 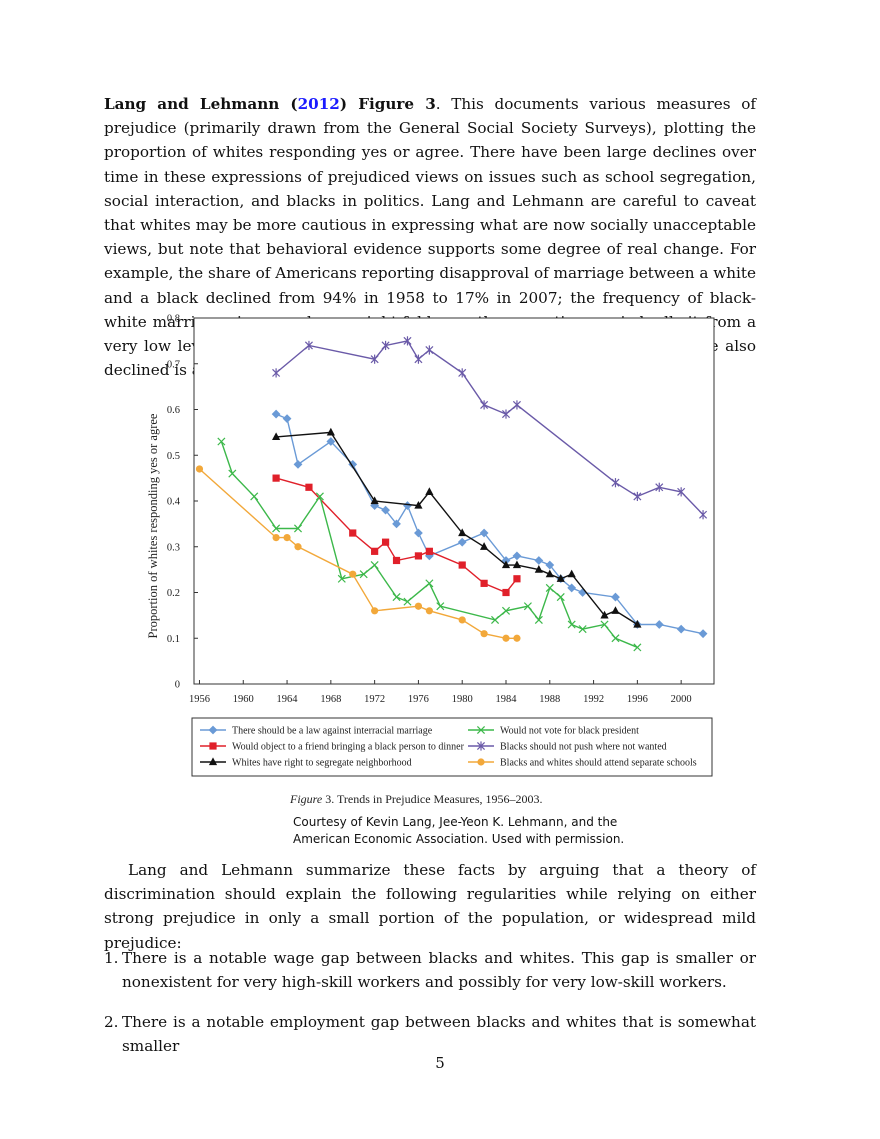 What do you see at coordinates (481, 746) in the screenshot?
I see `legend-marker` at bounding box center [481, 746].